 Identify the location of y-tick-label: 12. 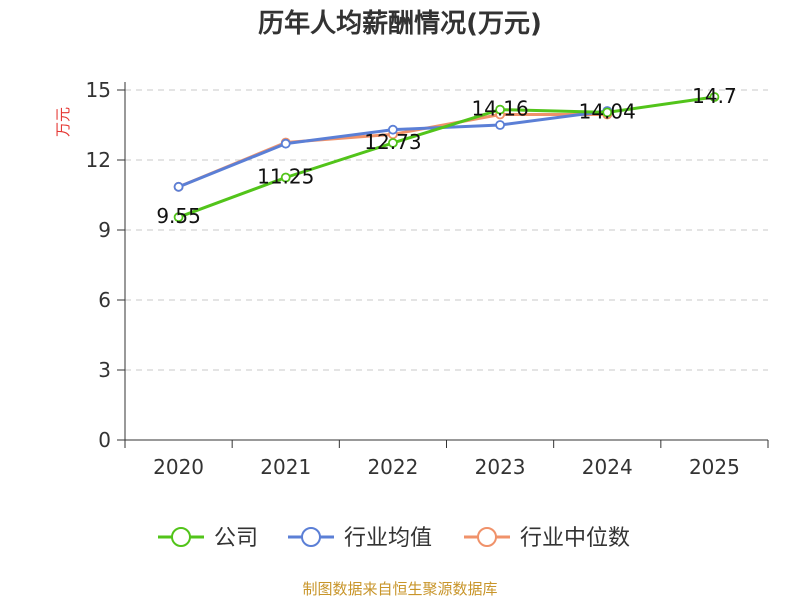
(98, 160).